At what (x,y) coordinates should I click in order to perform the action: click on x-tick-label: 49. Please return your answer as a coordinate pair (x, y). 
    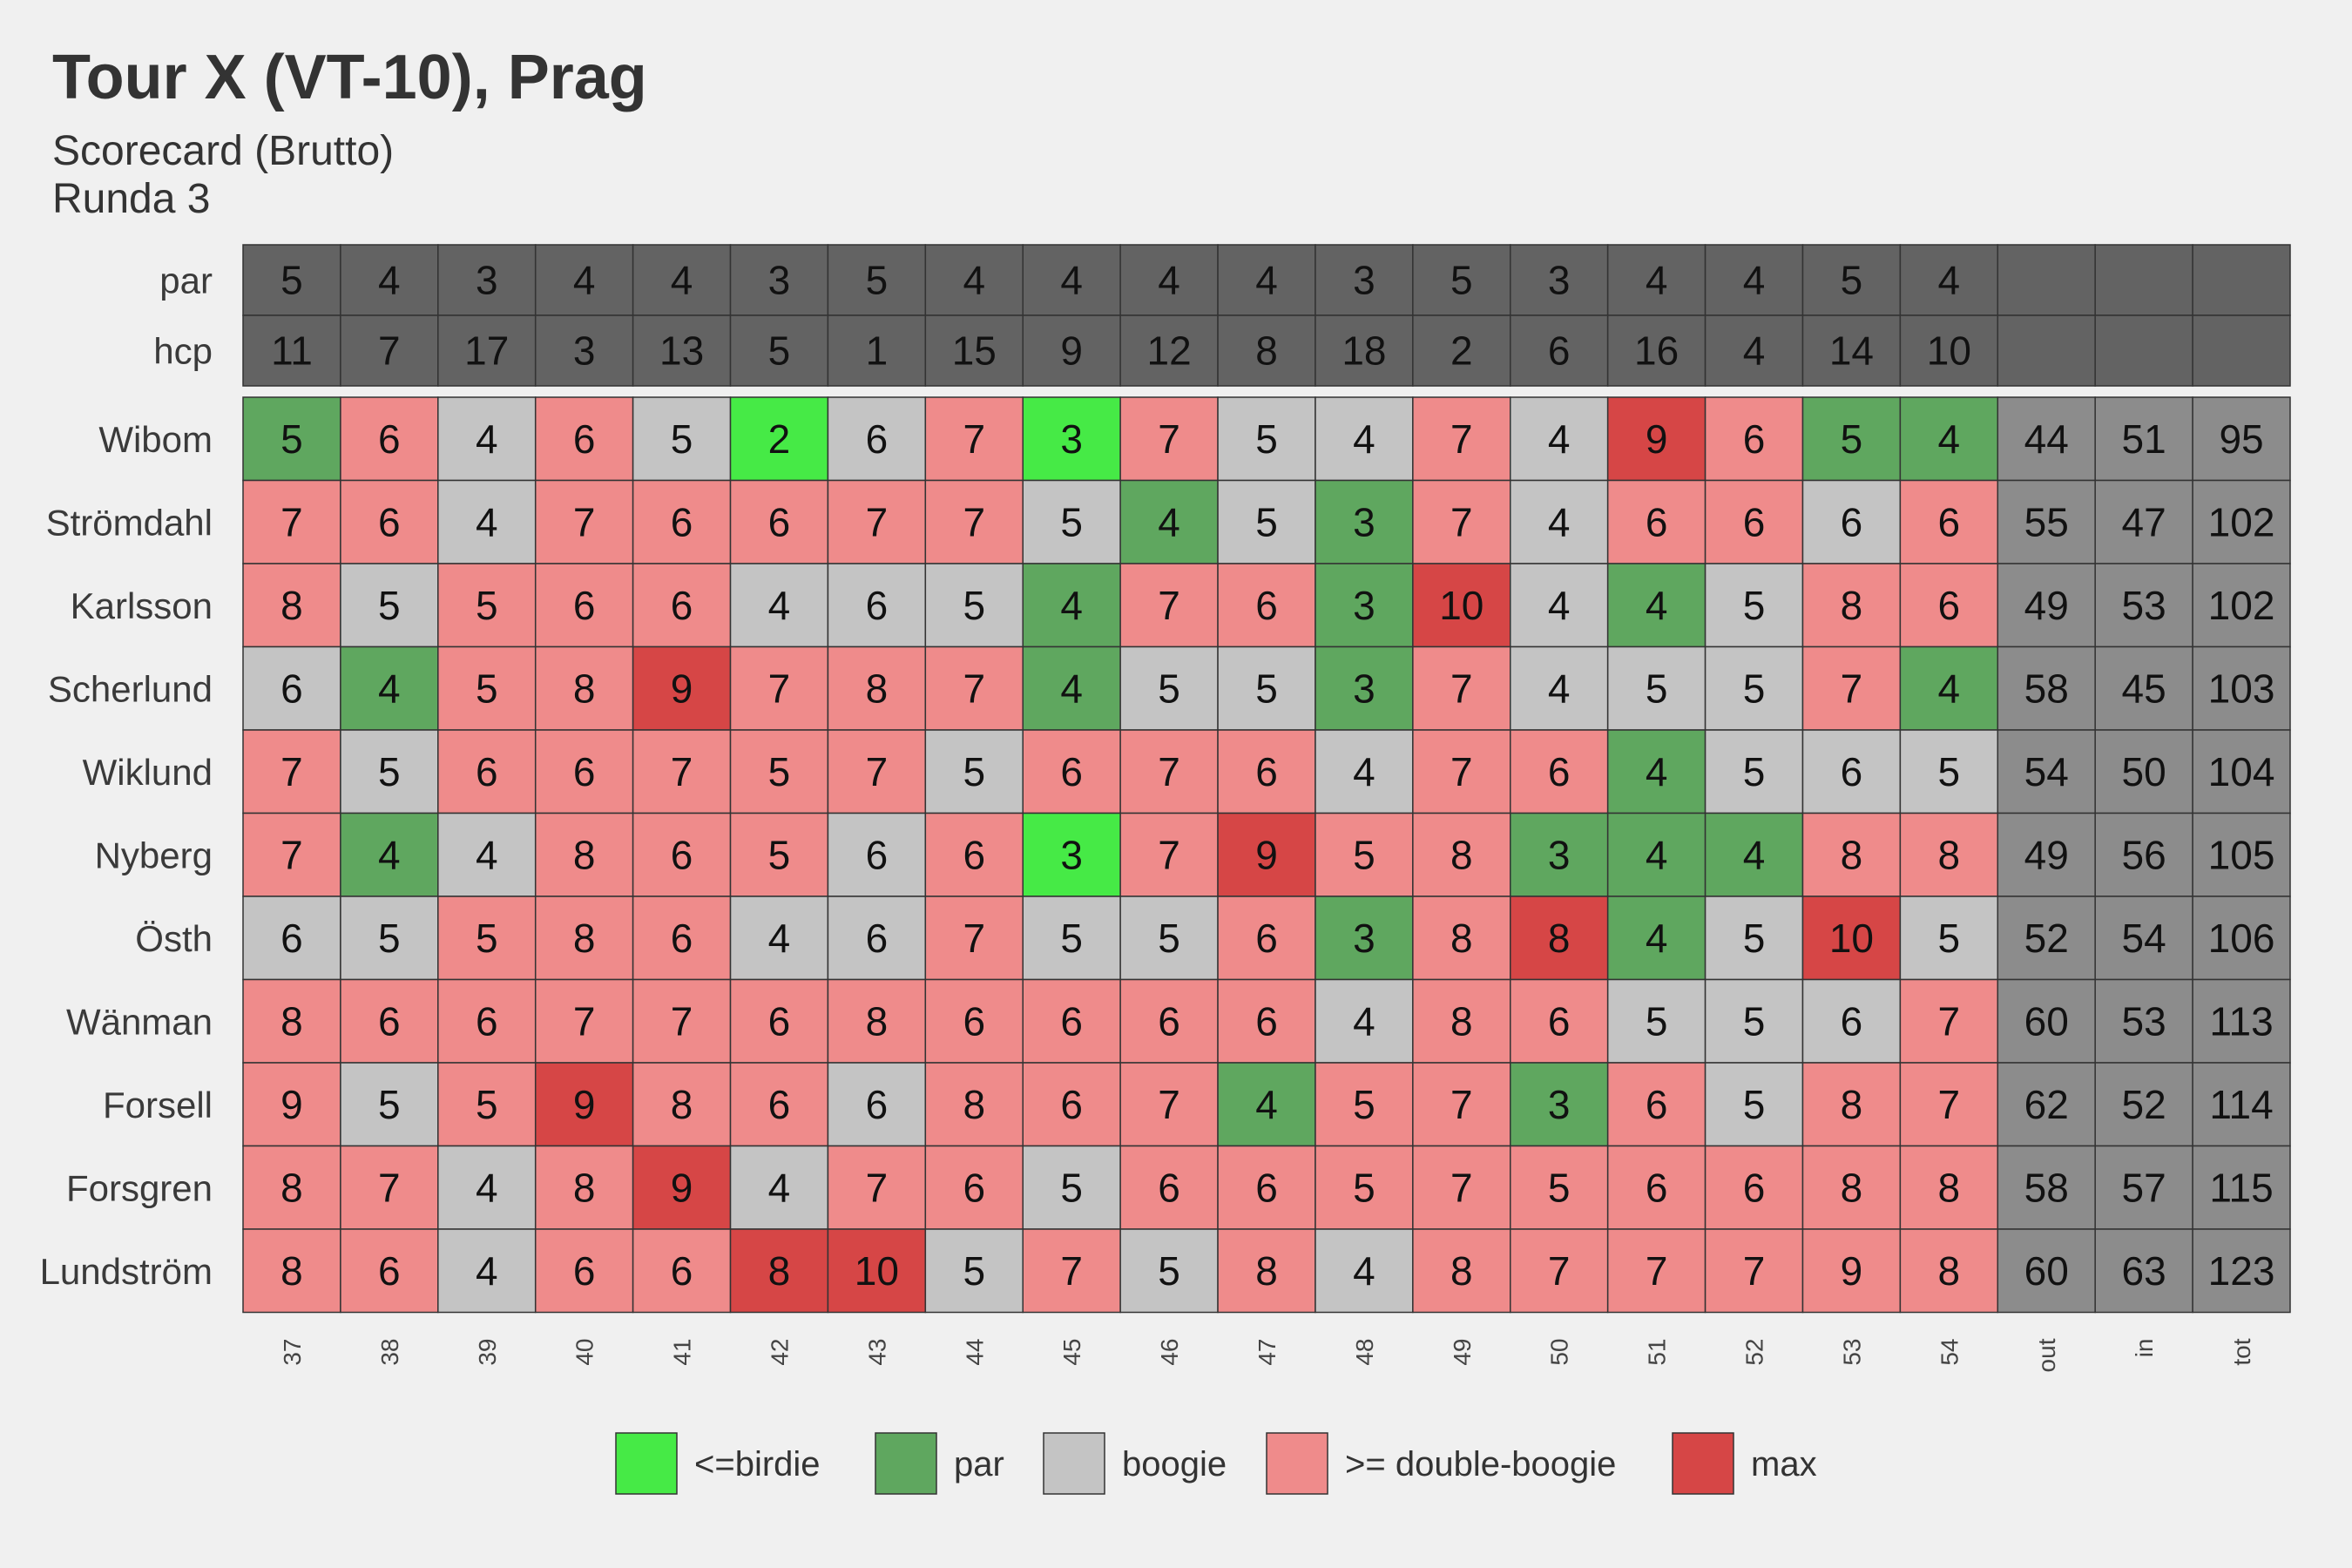
    Looking at the image, I should click on (1462, 1352).